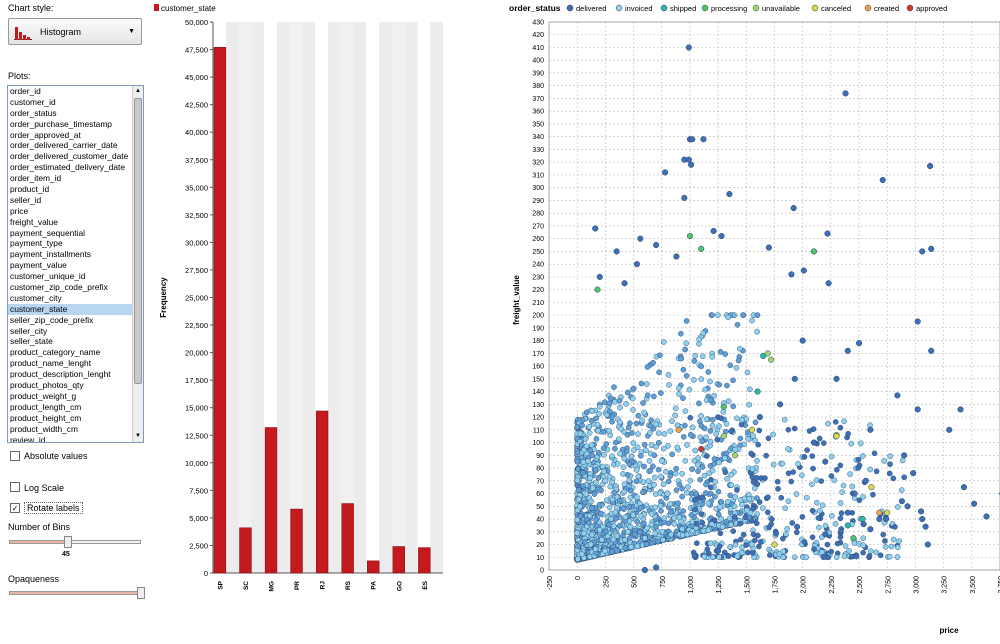 The height and width of the screenshot is (644, 1000). Describe the element at coordinates (50, 254) in the screenshot. I see `plot-list-item: payment_installments` at that location.